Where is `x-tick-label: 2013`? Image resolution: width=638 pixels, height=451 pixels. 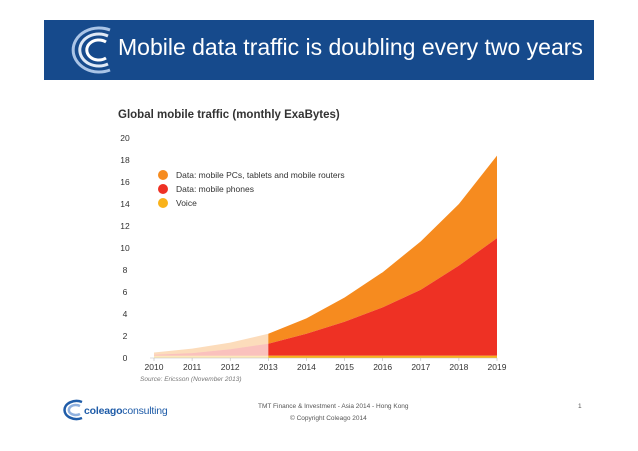
x-tick-label: 2013 is located at coordinates (268, 367).